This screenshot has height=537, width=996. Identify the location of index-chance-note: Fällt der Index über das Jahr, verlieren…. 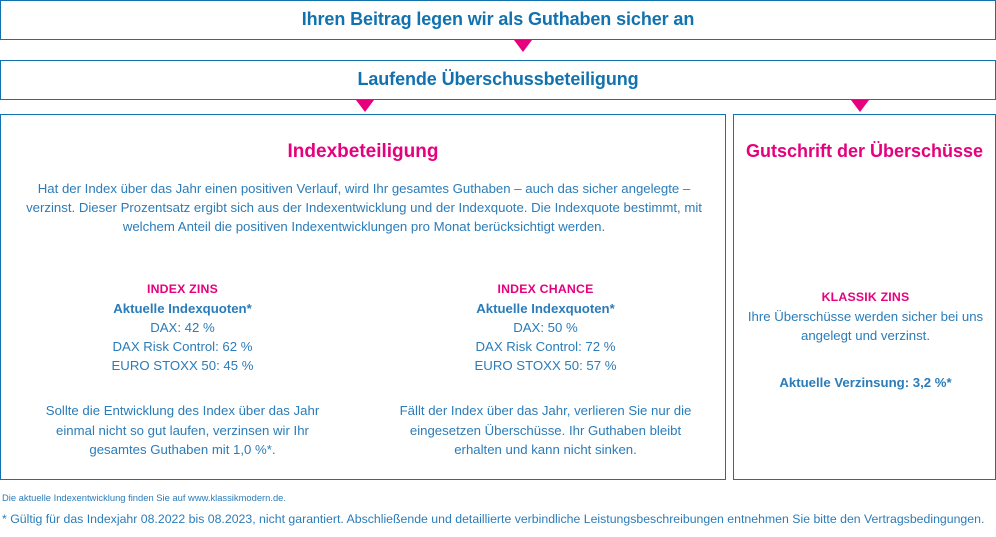
(545, 430).